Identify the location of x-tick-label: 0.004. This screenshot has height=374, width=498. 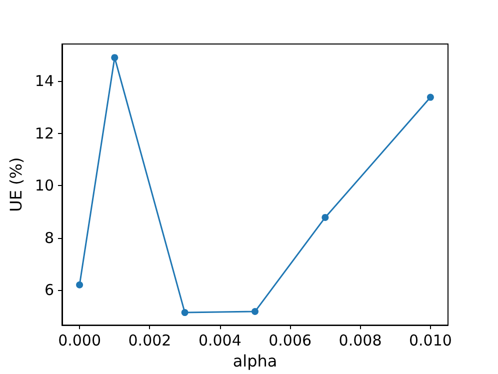
(220, 341).